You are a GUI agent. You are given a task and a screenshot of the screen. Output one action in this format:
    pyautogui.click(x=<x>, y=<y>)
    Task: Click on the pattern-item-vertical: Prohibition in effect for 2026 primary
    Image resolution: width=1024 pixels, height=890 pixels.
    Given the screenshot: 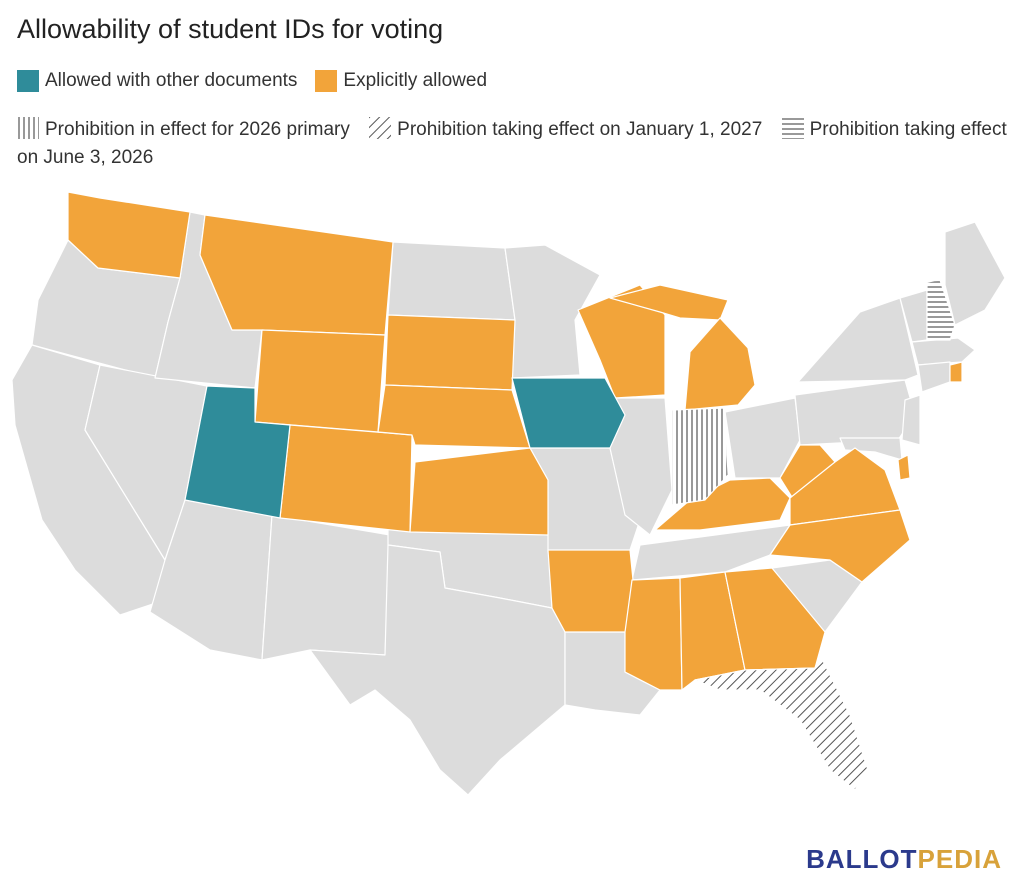 What is the action you would take?
    pyautogui.click(x=183, y=128)
    